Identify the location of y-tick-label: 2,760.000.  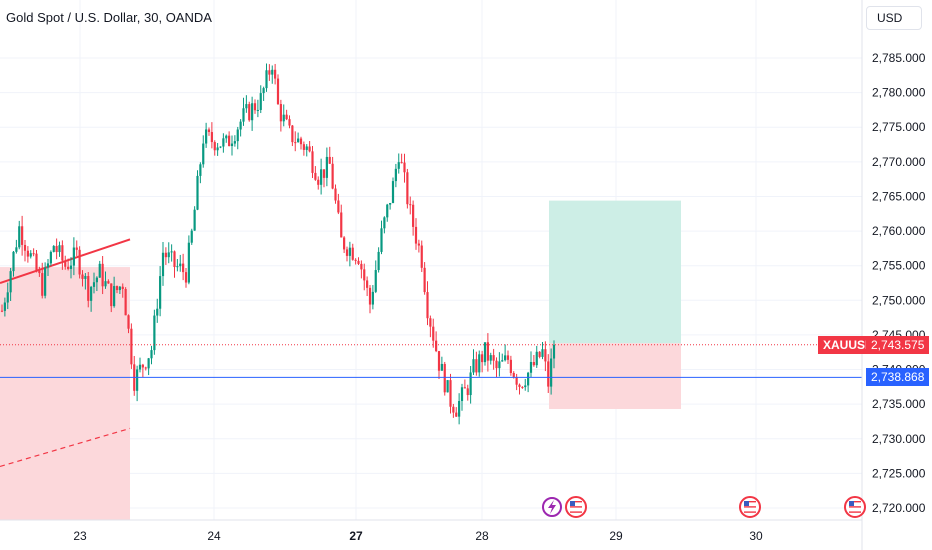
(899, 231).